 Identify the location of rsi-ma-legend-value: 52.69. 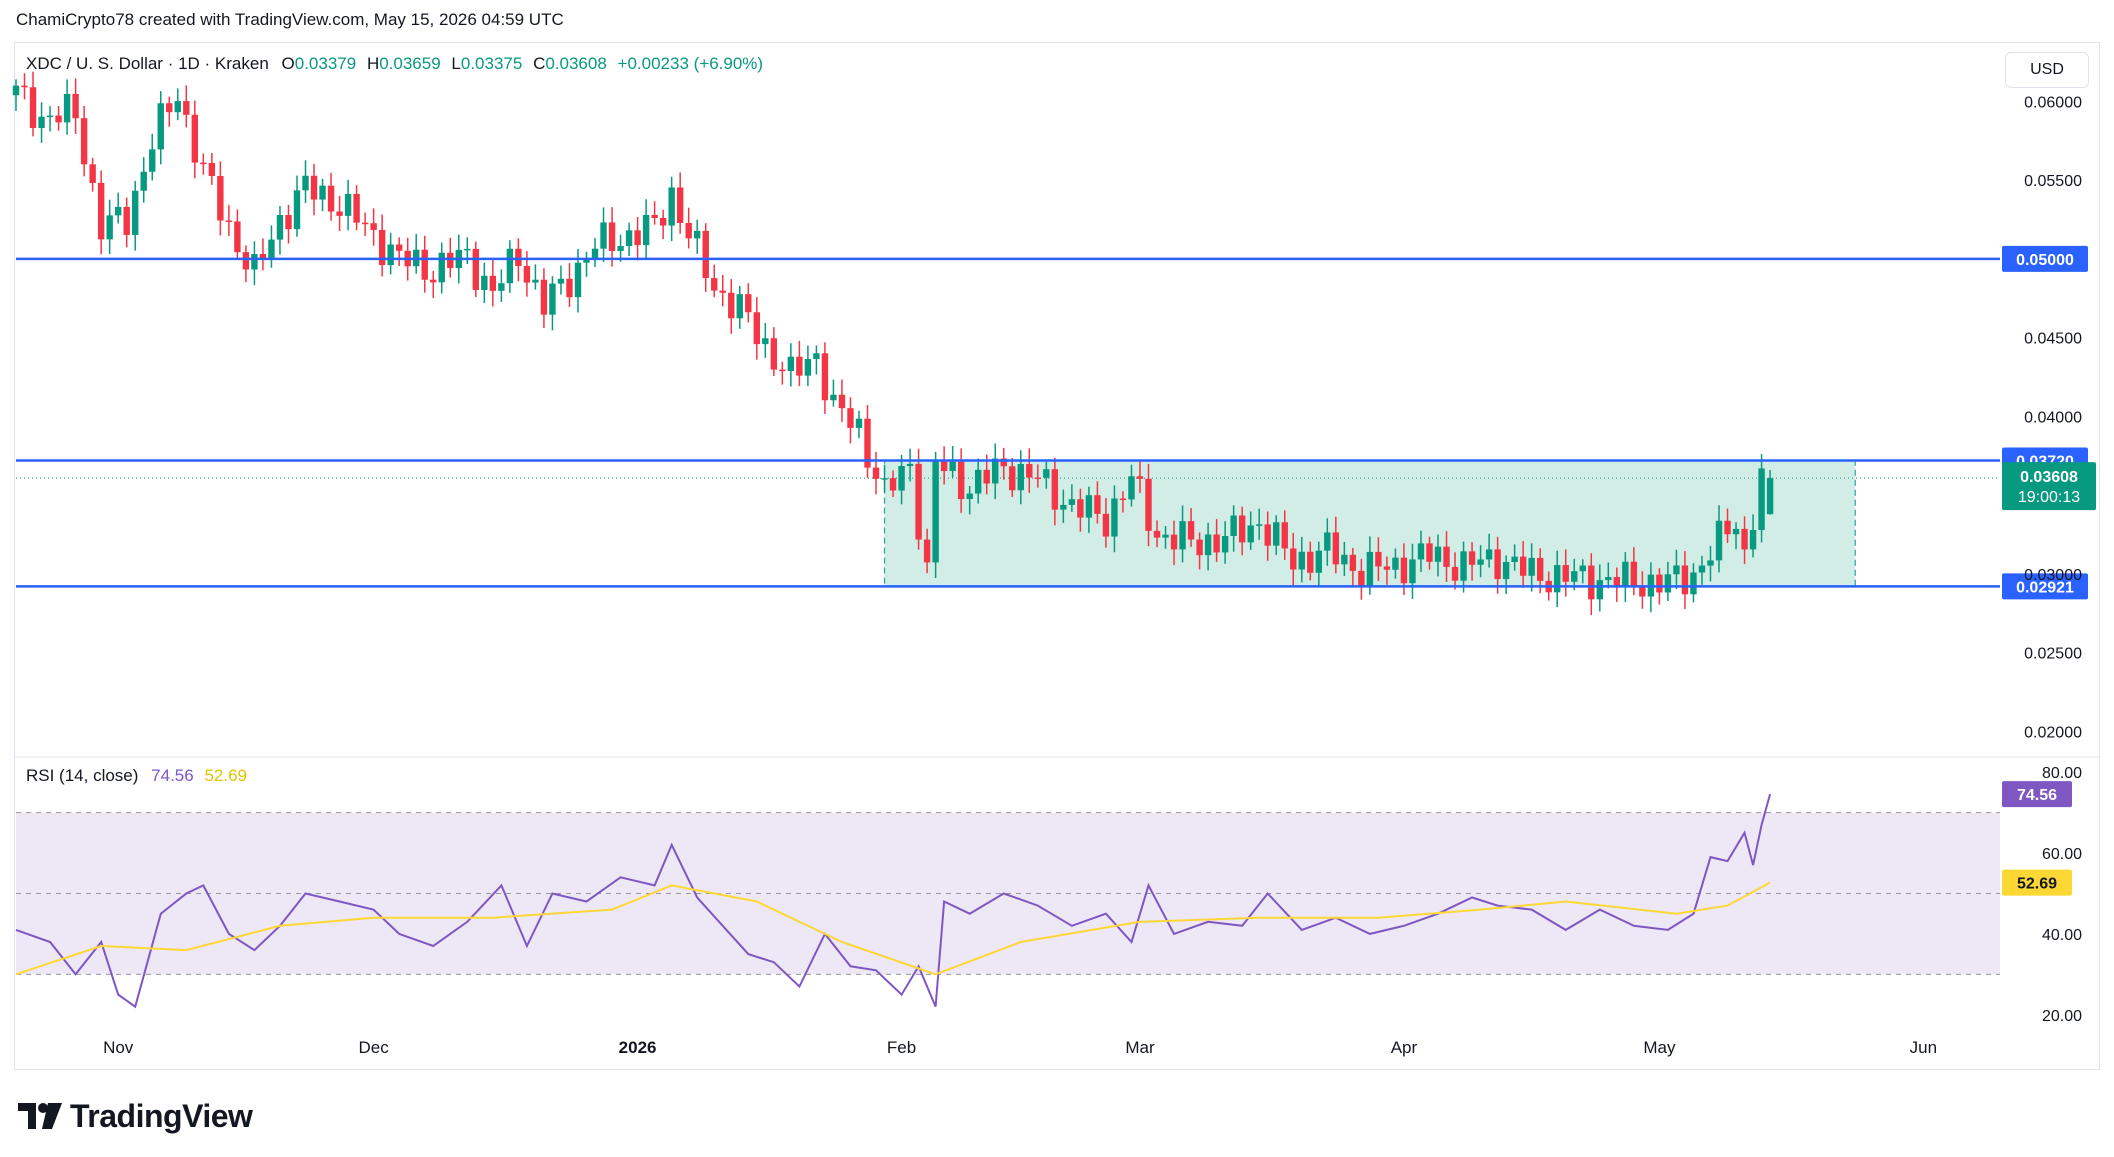
(225, 775).